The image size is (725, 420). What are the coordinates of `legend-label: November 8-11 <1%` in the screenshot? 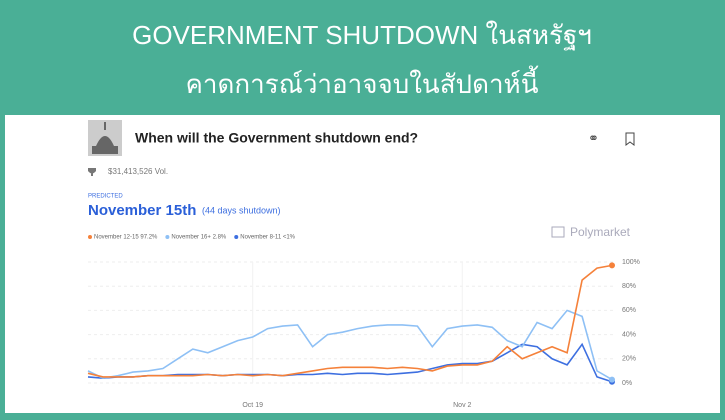 It's located at (267, 238).